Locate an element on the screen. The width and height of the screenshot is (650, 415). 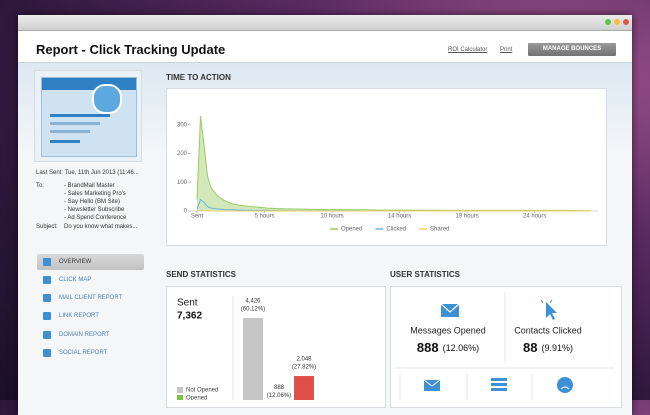
nav-label: DOMAIN REPORT is located at coordinates (84, 335).